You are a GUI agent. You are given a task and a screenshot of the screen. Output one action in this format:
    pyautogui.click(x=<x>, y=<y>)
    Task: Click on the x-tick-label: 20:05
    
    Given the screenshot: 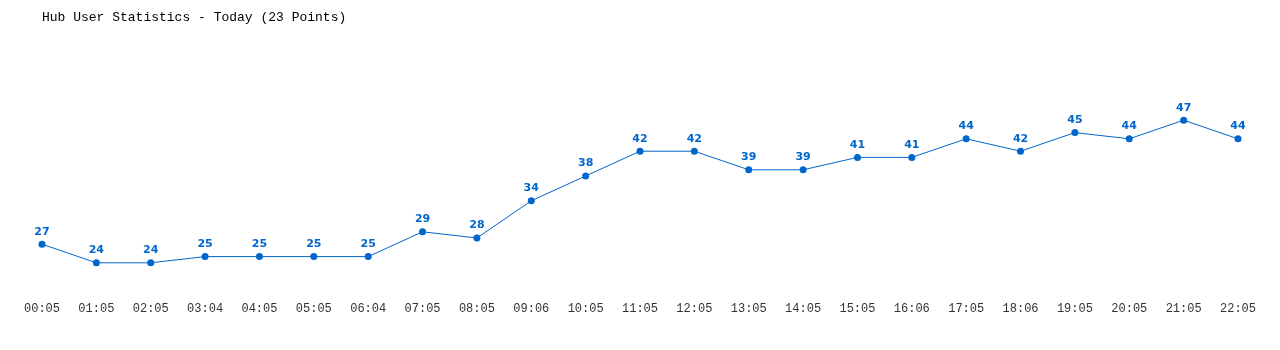 What is the action you would take?
    pyautogui.click(x=1129, y=308)
    